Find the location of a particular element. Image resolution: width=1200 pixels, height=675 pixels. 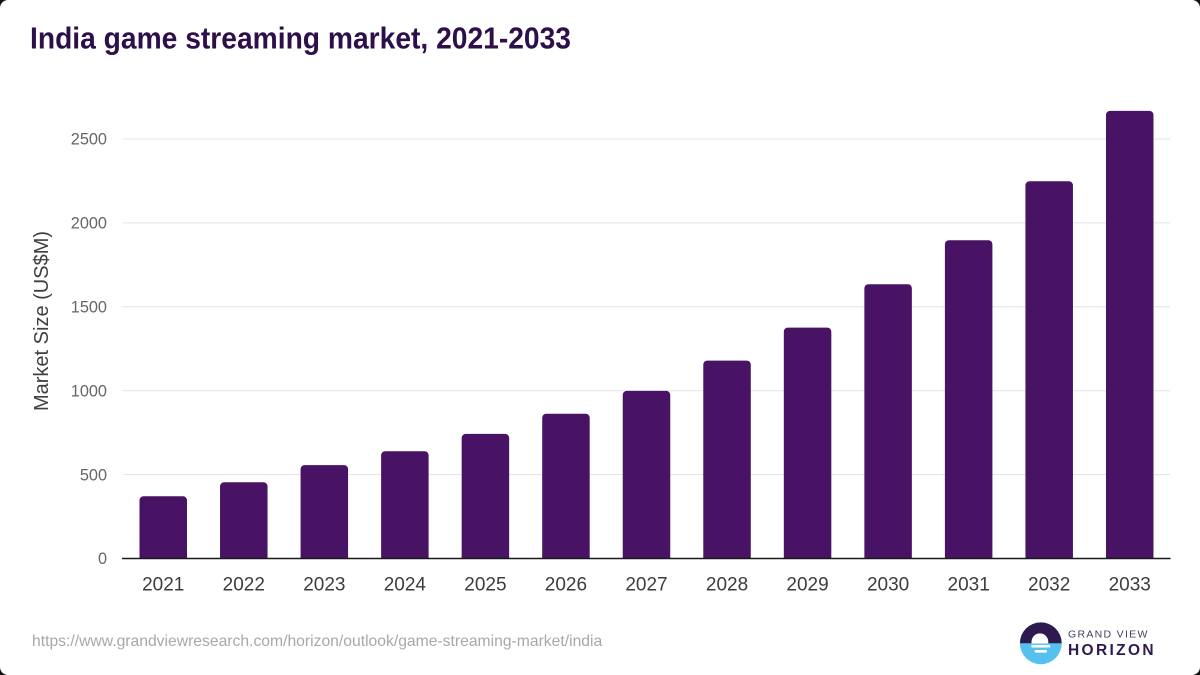

svg-text: 0 is located at coordinates (102, 559).